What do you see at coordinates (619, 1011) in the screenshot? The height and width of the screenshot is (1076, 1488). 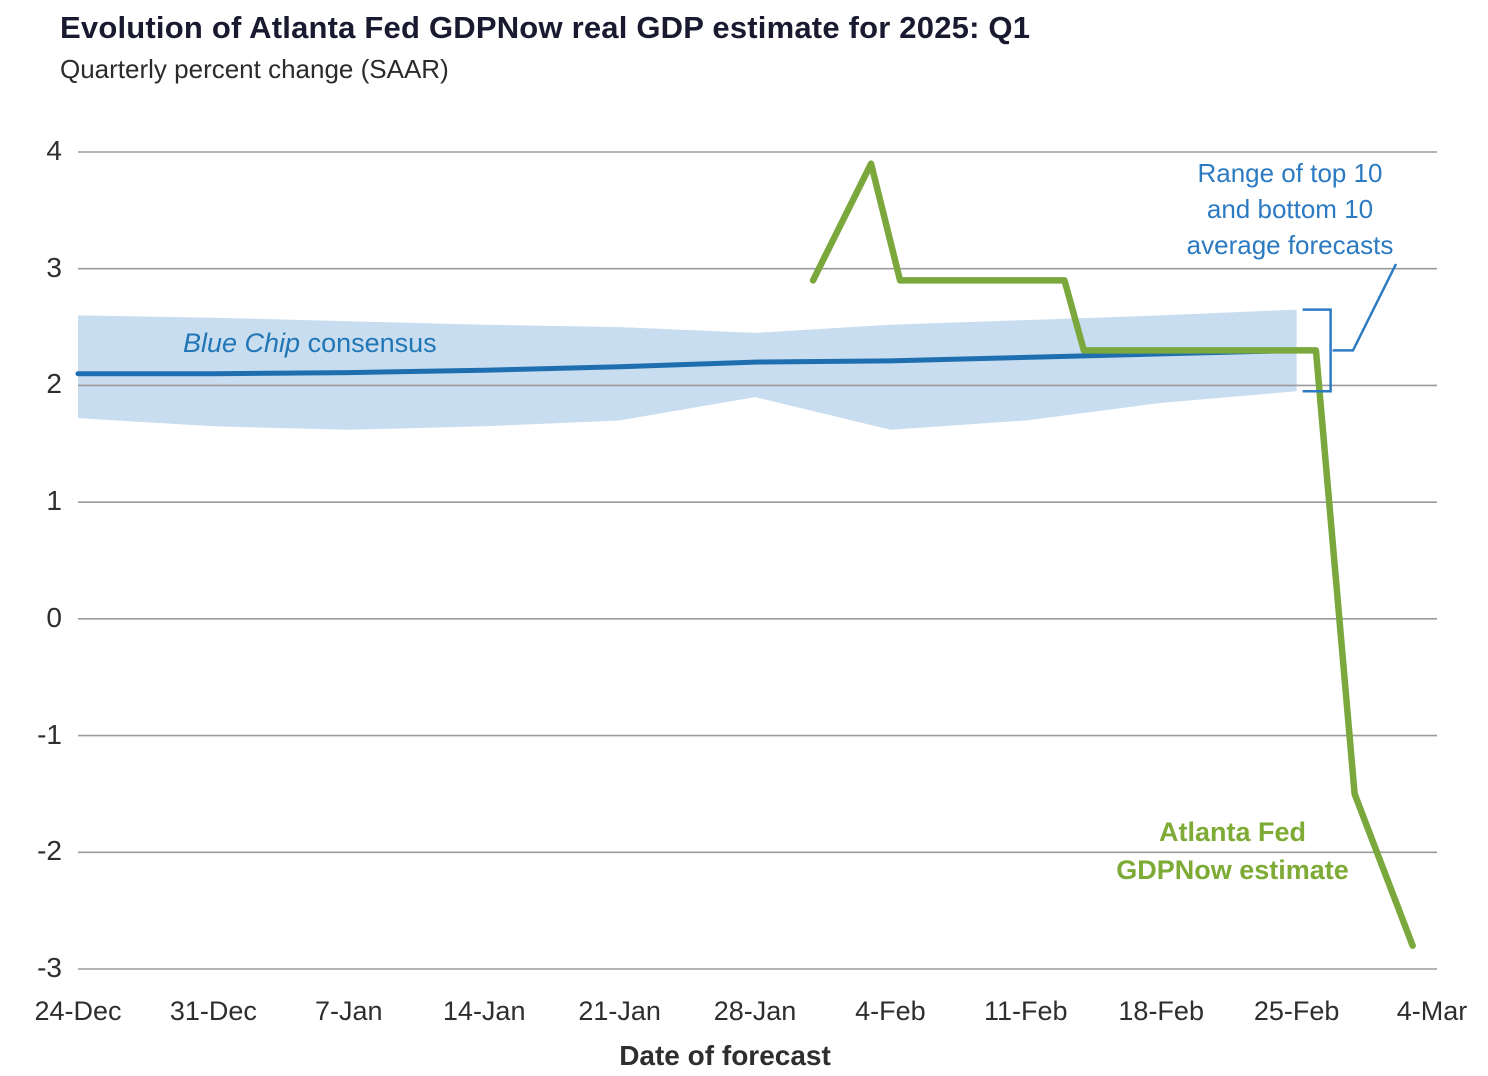 I see `x-tick-21-Jan: 21-Jan` at bounding box center [619, 1011].